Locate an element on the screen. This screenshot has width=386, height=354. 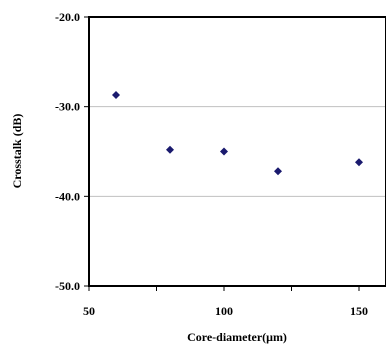
y-tick-label: -40.0 is located at coordinates (67, 196).